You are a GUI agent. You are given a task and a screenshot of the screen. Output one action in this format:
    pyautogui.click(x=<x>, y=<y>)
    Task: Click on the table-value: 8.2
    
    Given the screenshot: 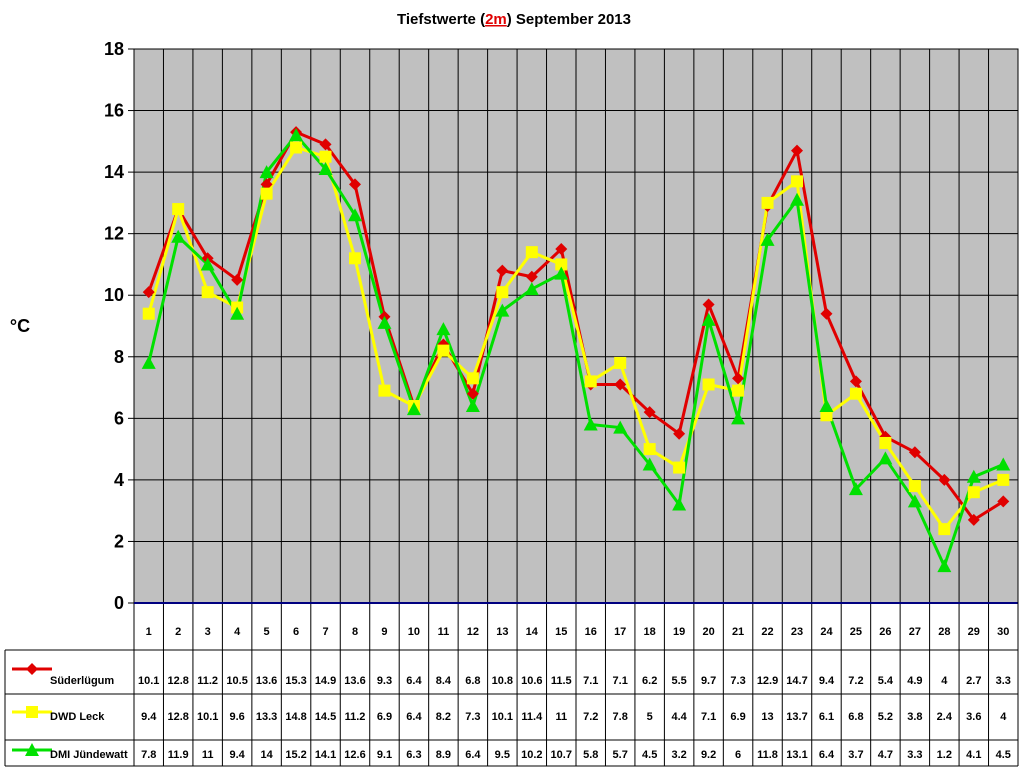 What is the action you would take?
    pyautogui.click(x=443, y=717)
    